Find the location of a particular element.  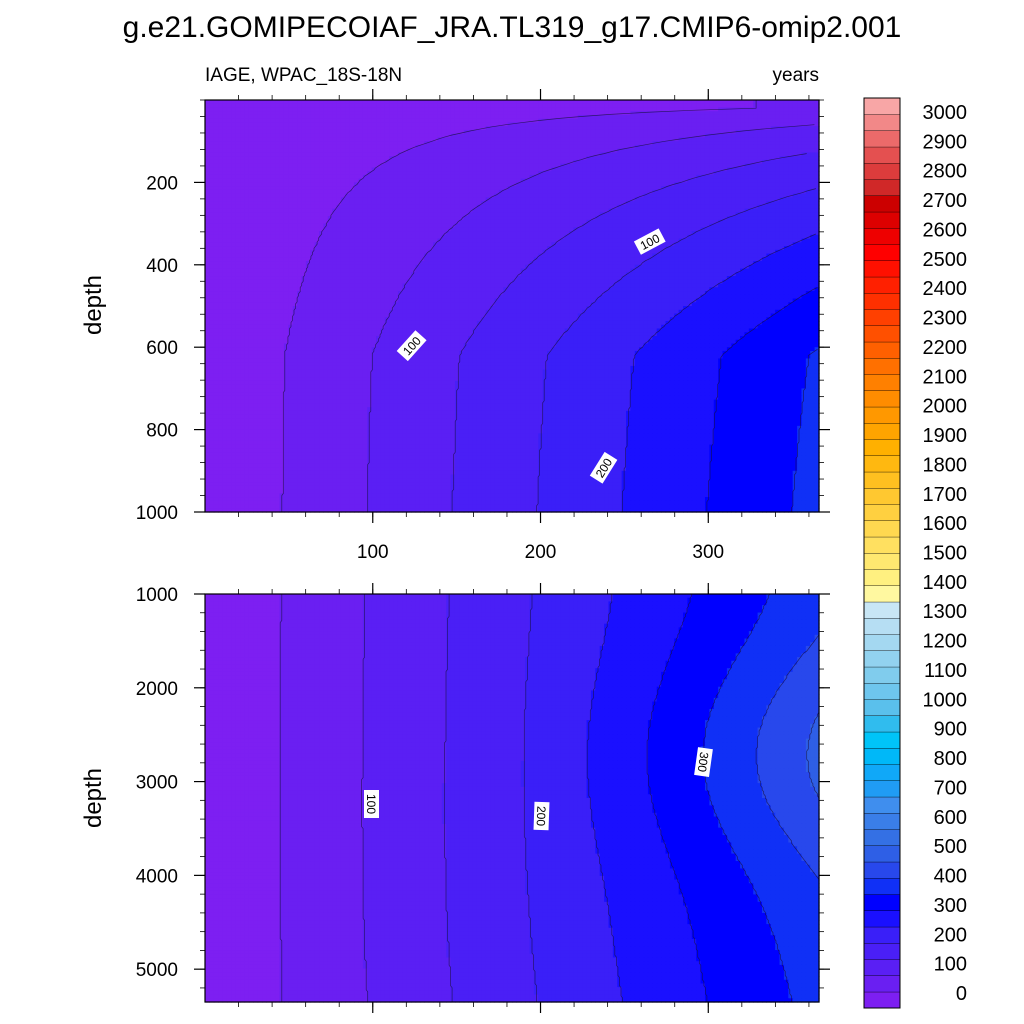

colorbar-tick-label: 2500 is located at coordinates (945, 260).